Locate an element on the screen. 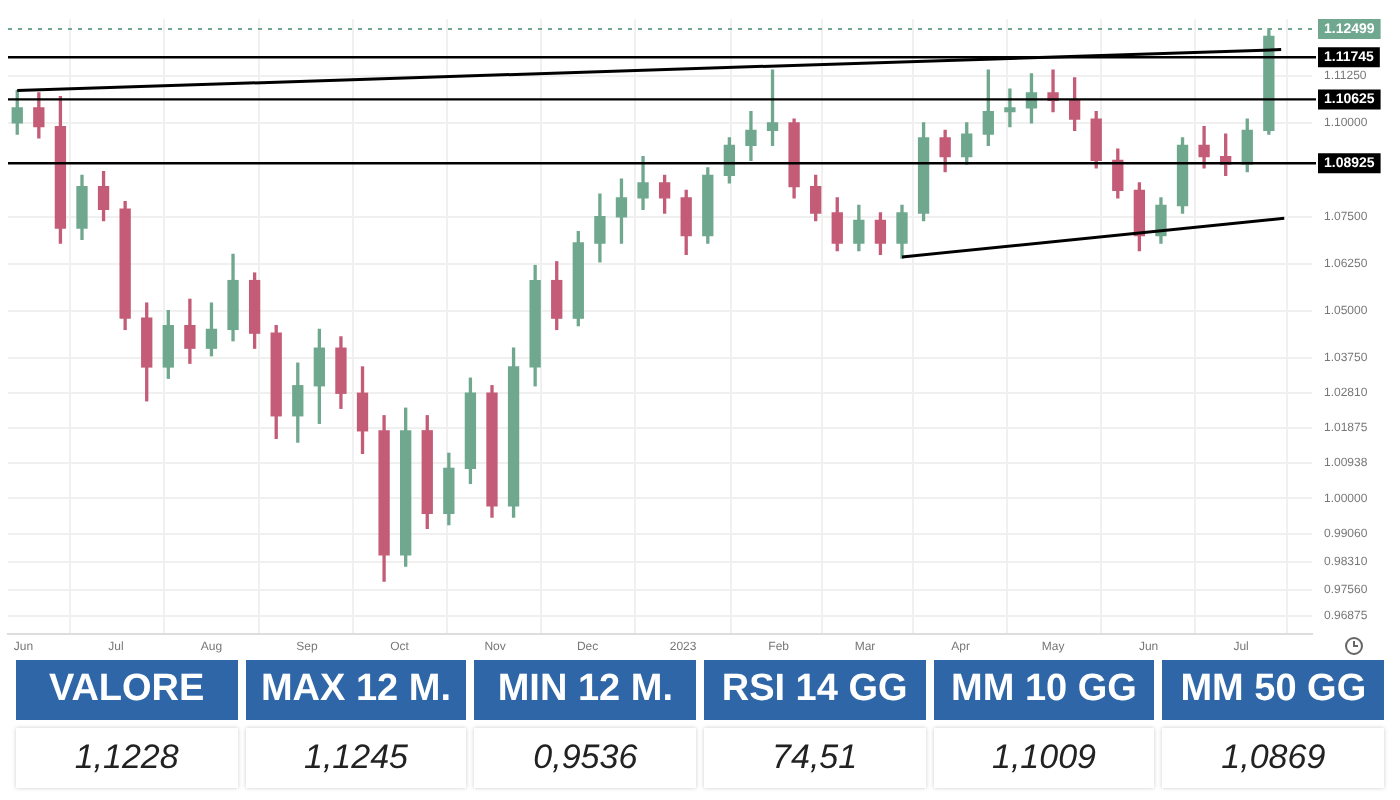 This screenshot has height=800, width=1400. text: RSI 14 GG is located at coordinates (814, 690).